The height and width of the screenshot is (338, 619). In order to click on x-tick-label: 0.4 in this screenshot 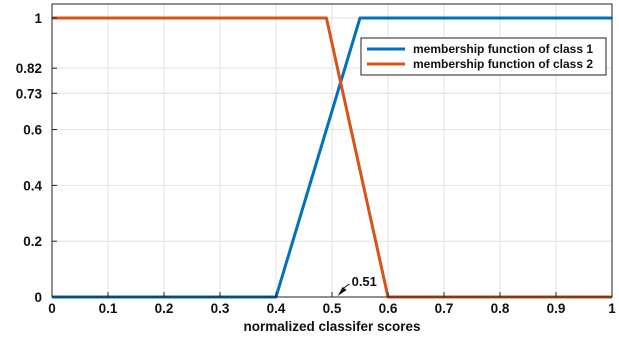, I will do `click(276, 308)`.